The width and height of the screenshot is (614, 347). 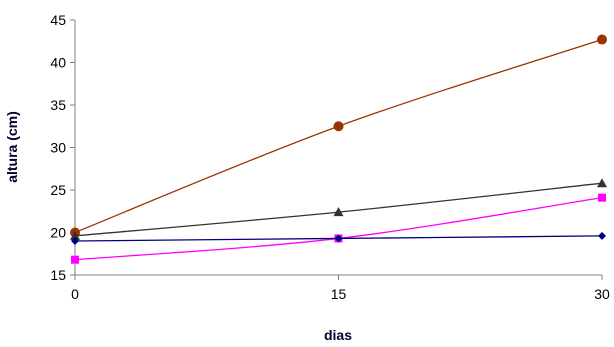 I want to click on x-tick-label-2: 30, so click(x=602, y=294).